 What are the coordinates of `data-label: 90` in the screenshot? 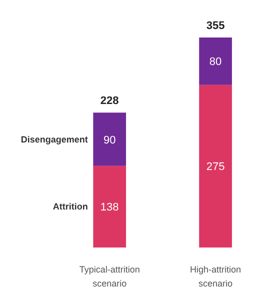 It's located at (109, 140).